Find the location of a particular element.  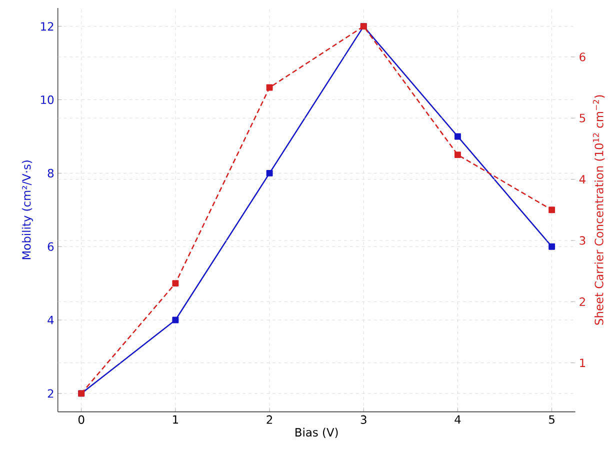

y-tick-label: 4 is located at coordinates (51, 320).